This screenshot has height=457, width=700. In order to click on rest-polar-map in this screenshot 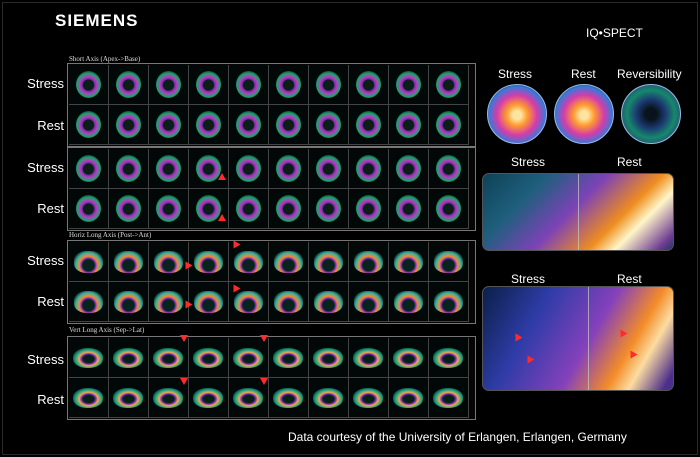, I will do `click(584, 114)`.